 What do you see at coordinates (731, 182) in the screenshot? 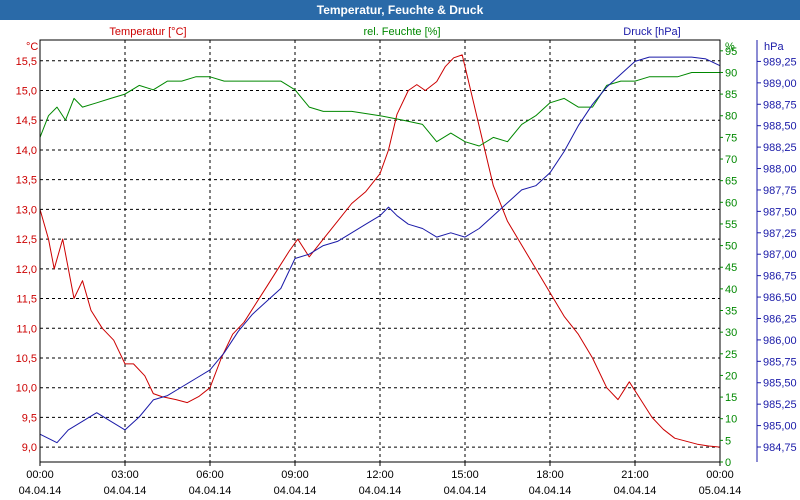
I see `y-tick-label-humidity: 65` at bounding box center [731, 182].